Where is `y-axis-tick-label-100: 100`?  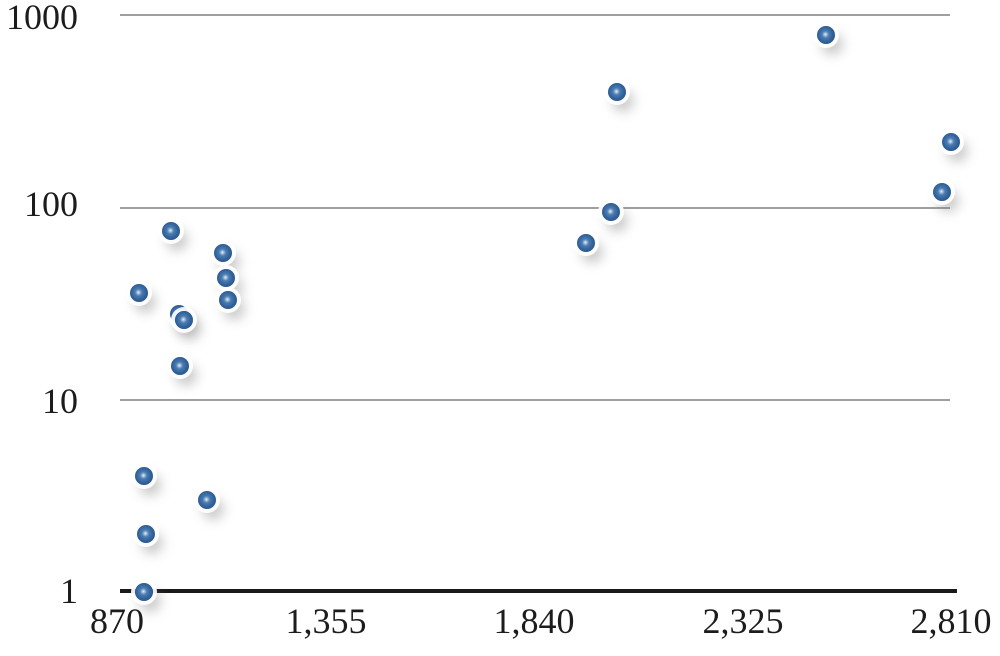 y-axis-tick-label-100: 100 is located at coordinates (51, 204).